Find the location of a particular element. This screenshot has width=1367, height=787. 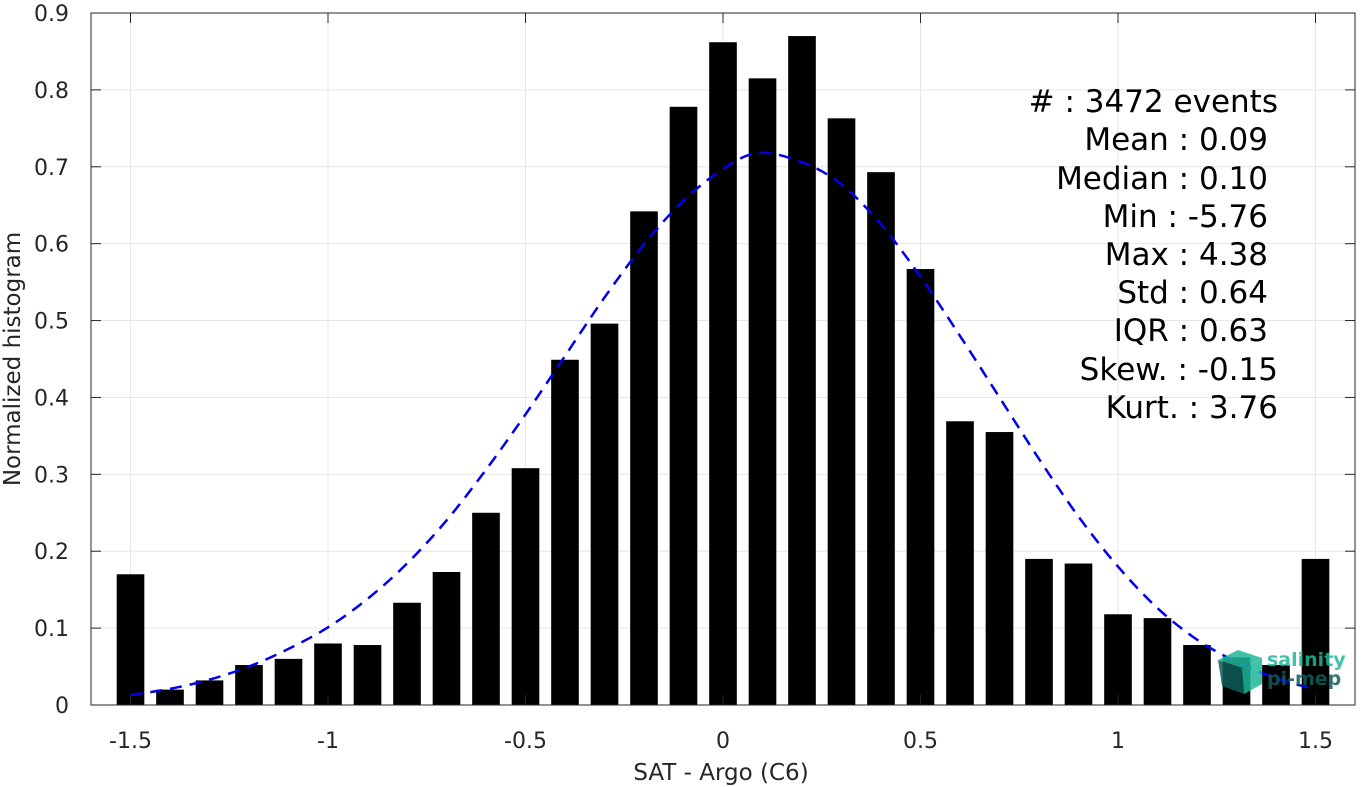

y-tick-label: 0.9 is located at coordinates (51, 14).